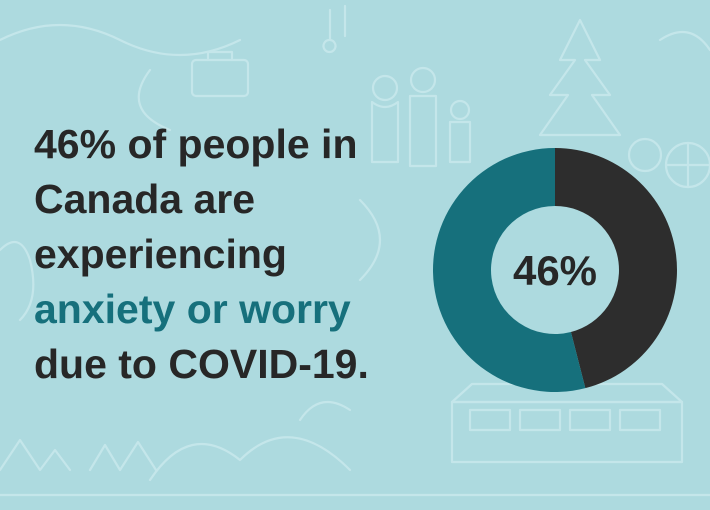 The width and height of the screenshot is (710, 510). Describe the element at coordinates (160, 254) in the screenshot. I see `headline-line-3: experiencing` at that location.